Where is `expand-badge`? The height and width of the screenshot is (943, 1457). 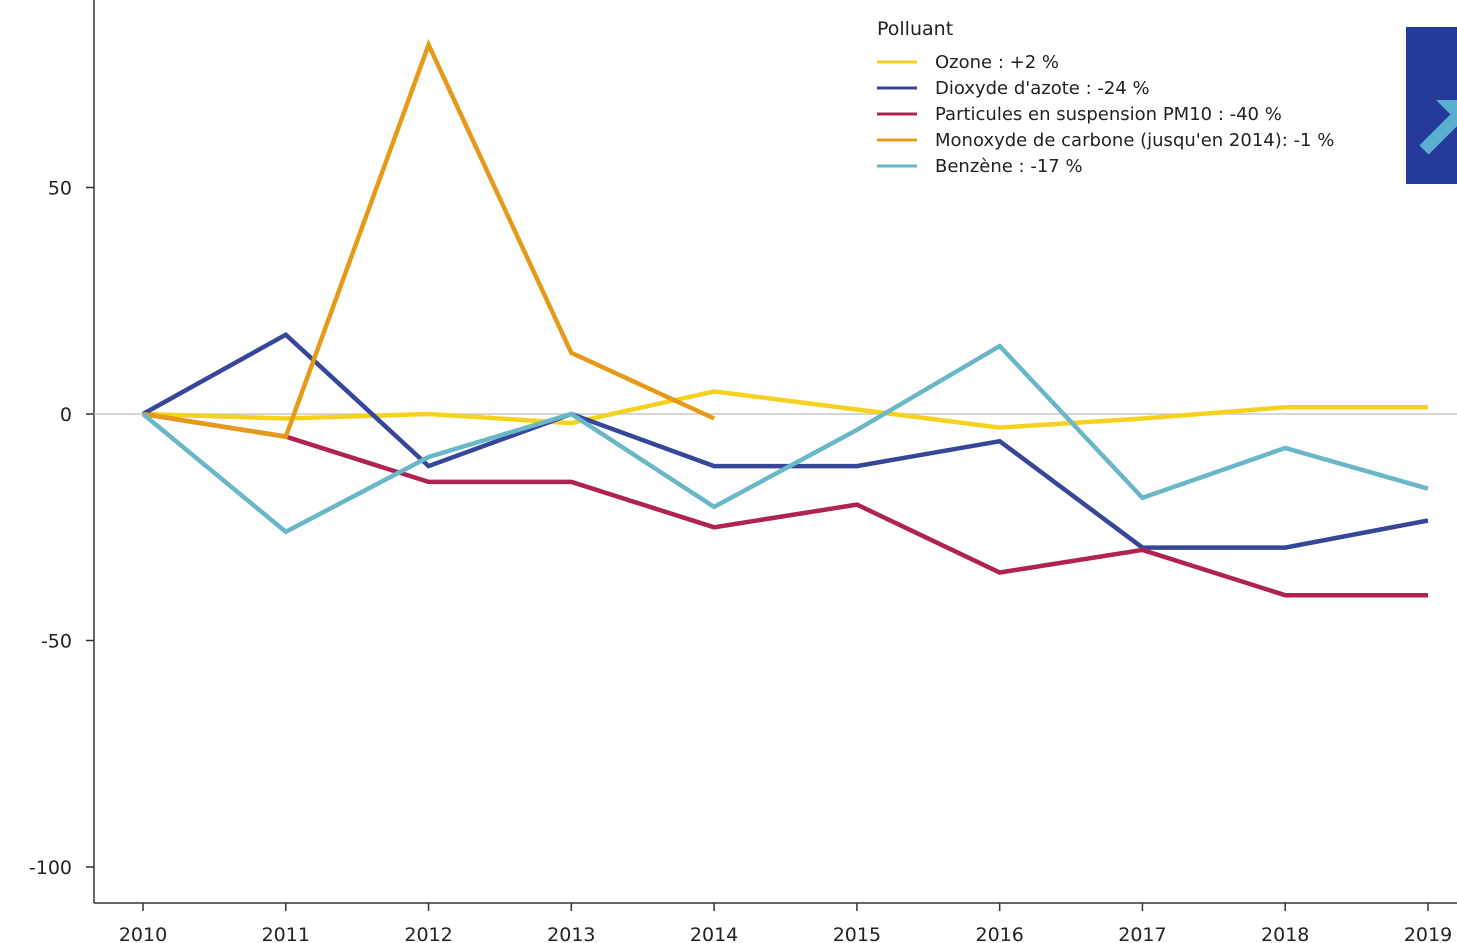 expand-badge is located at coordinates (1431, 105).